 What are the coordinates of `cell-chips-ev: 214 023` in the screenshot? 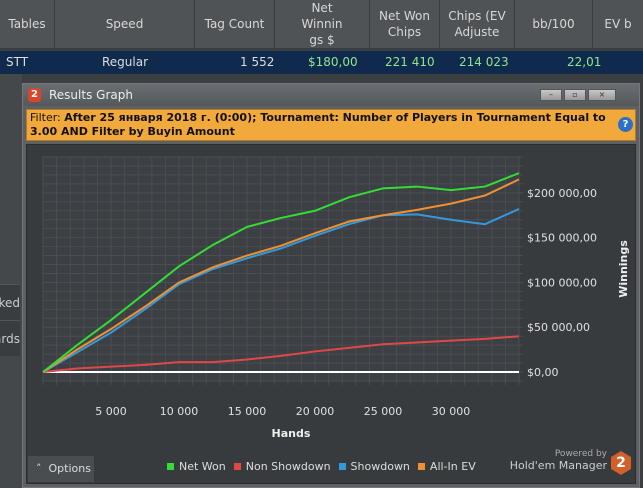 It's located at (484, 62).